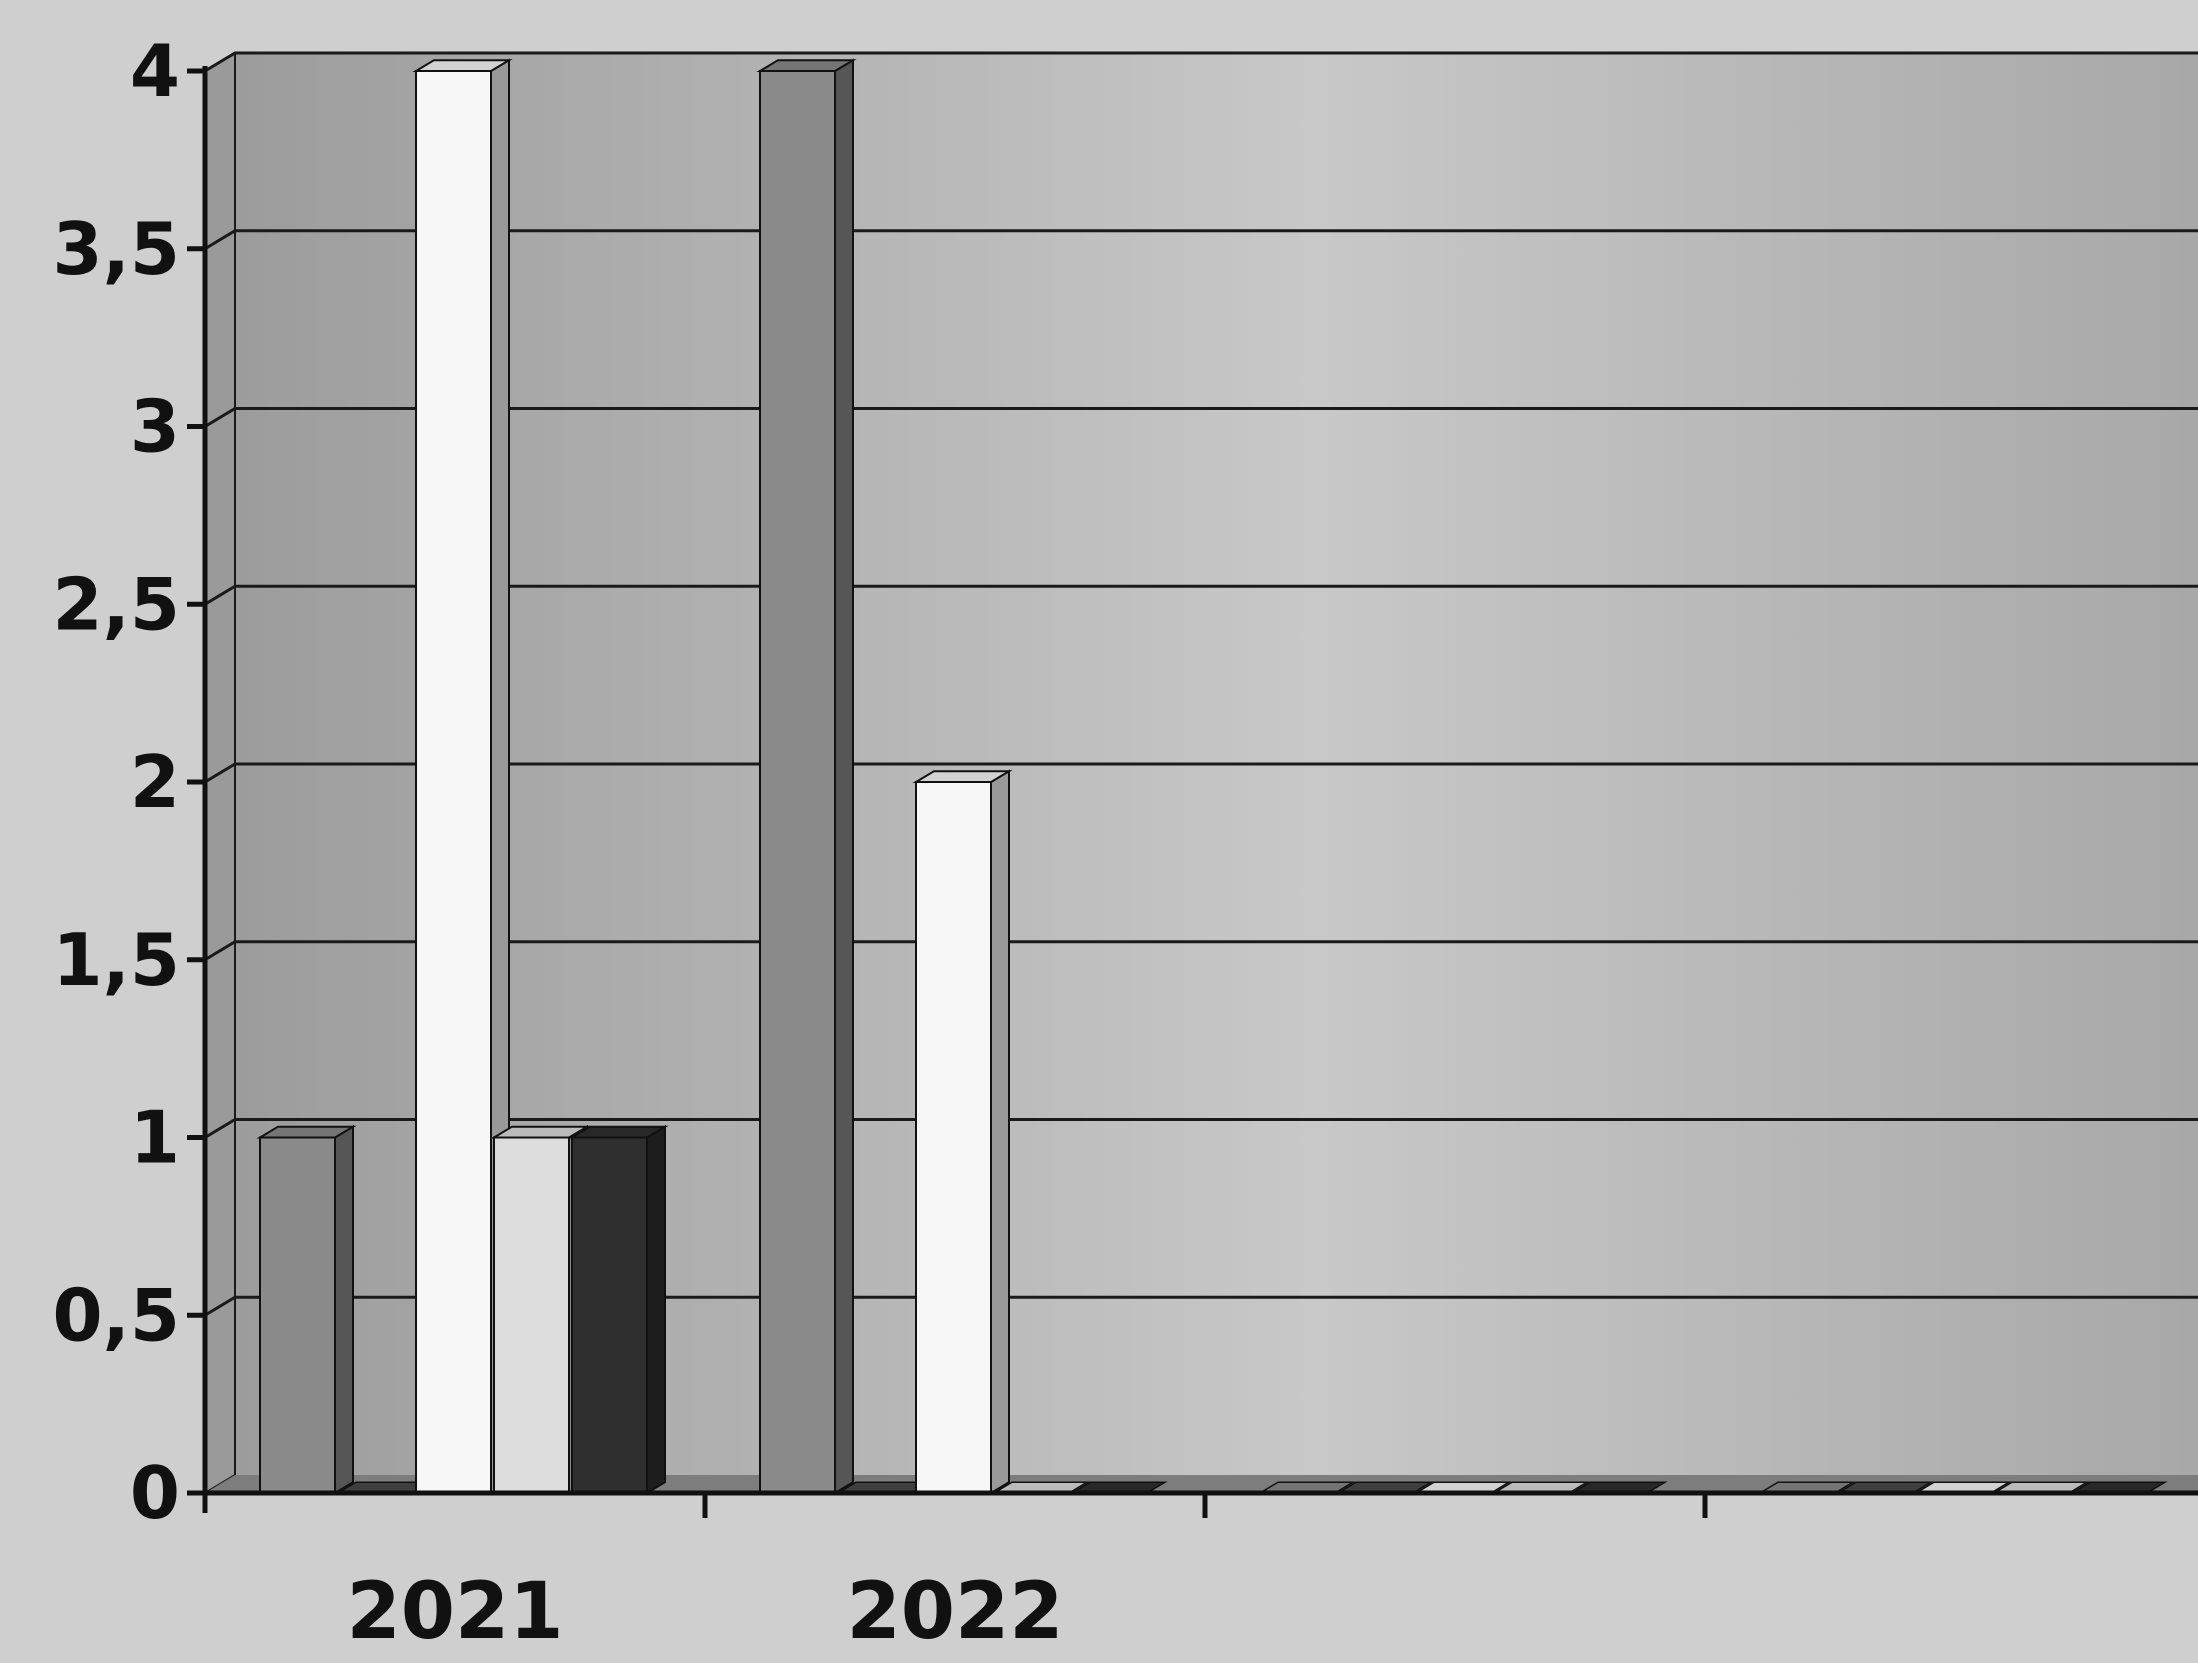 The width and height of the screenshot is (2198, 1663). I want to click on y-tick-label: 3, so click(155, 427).